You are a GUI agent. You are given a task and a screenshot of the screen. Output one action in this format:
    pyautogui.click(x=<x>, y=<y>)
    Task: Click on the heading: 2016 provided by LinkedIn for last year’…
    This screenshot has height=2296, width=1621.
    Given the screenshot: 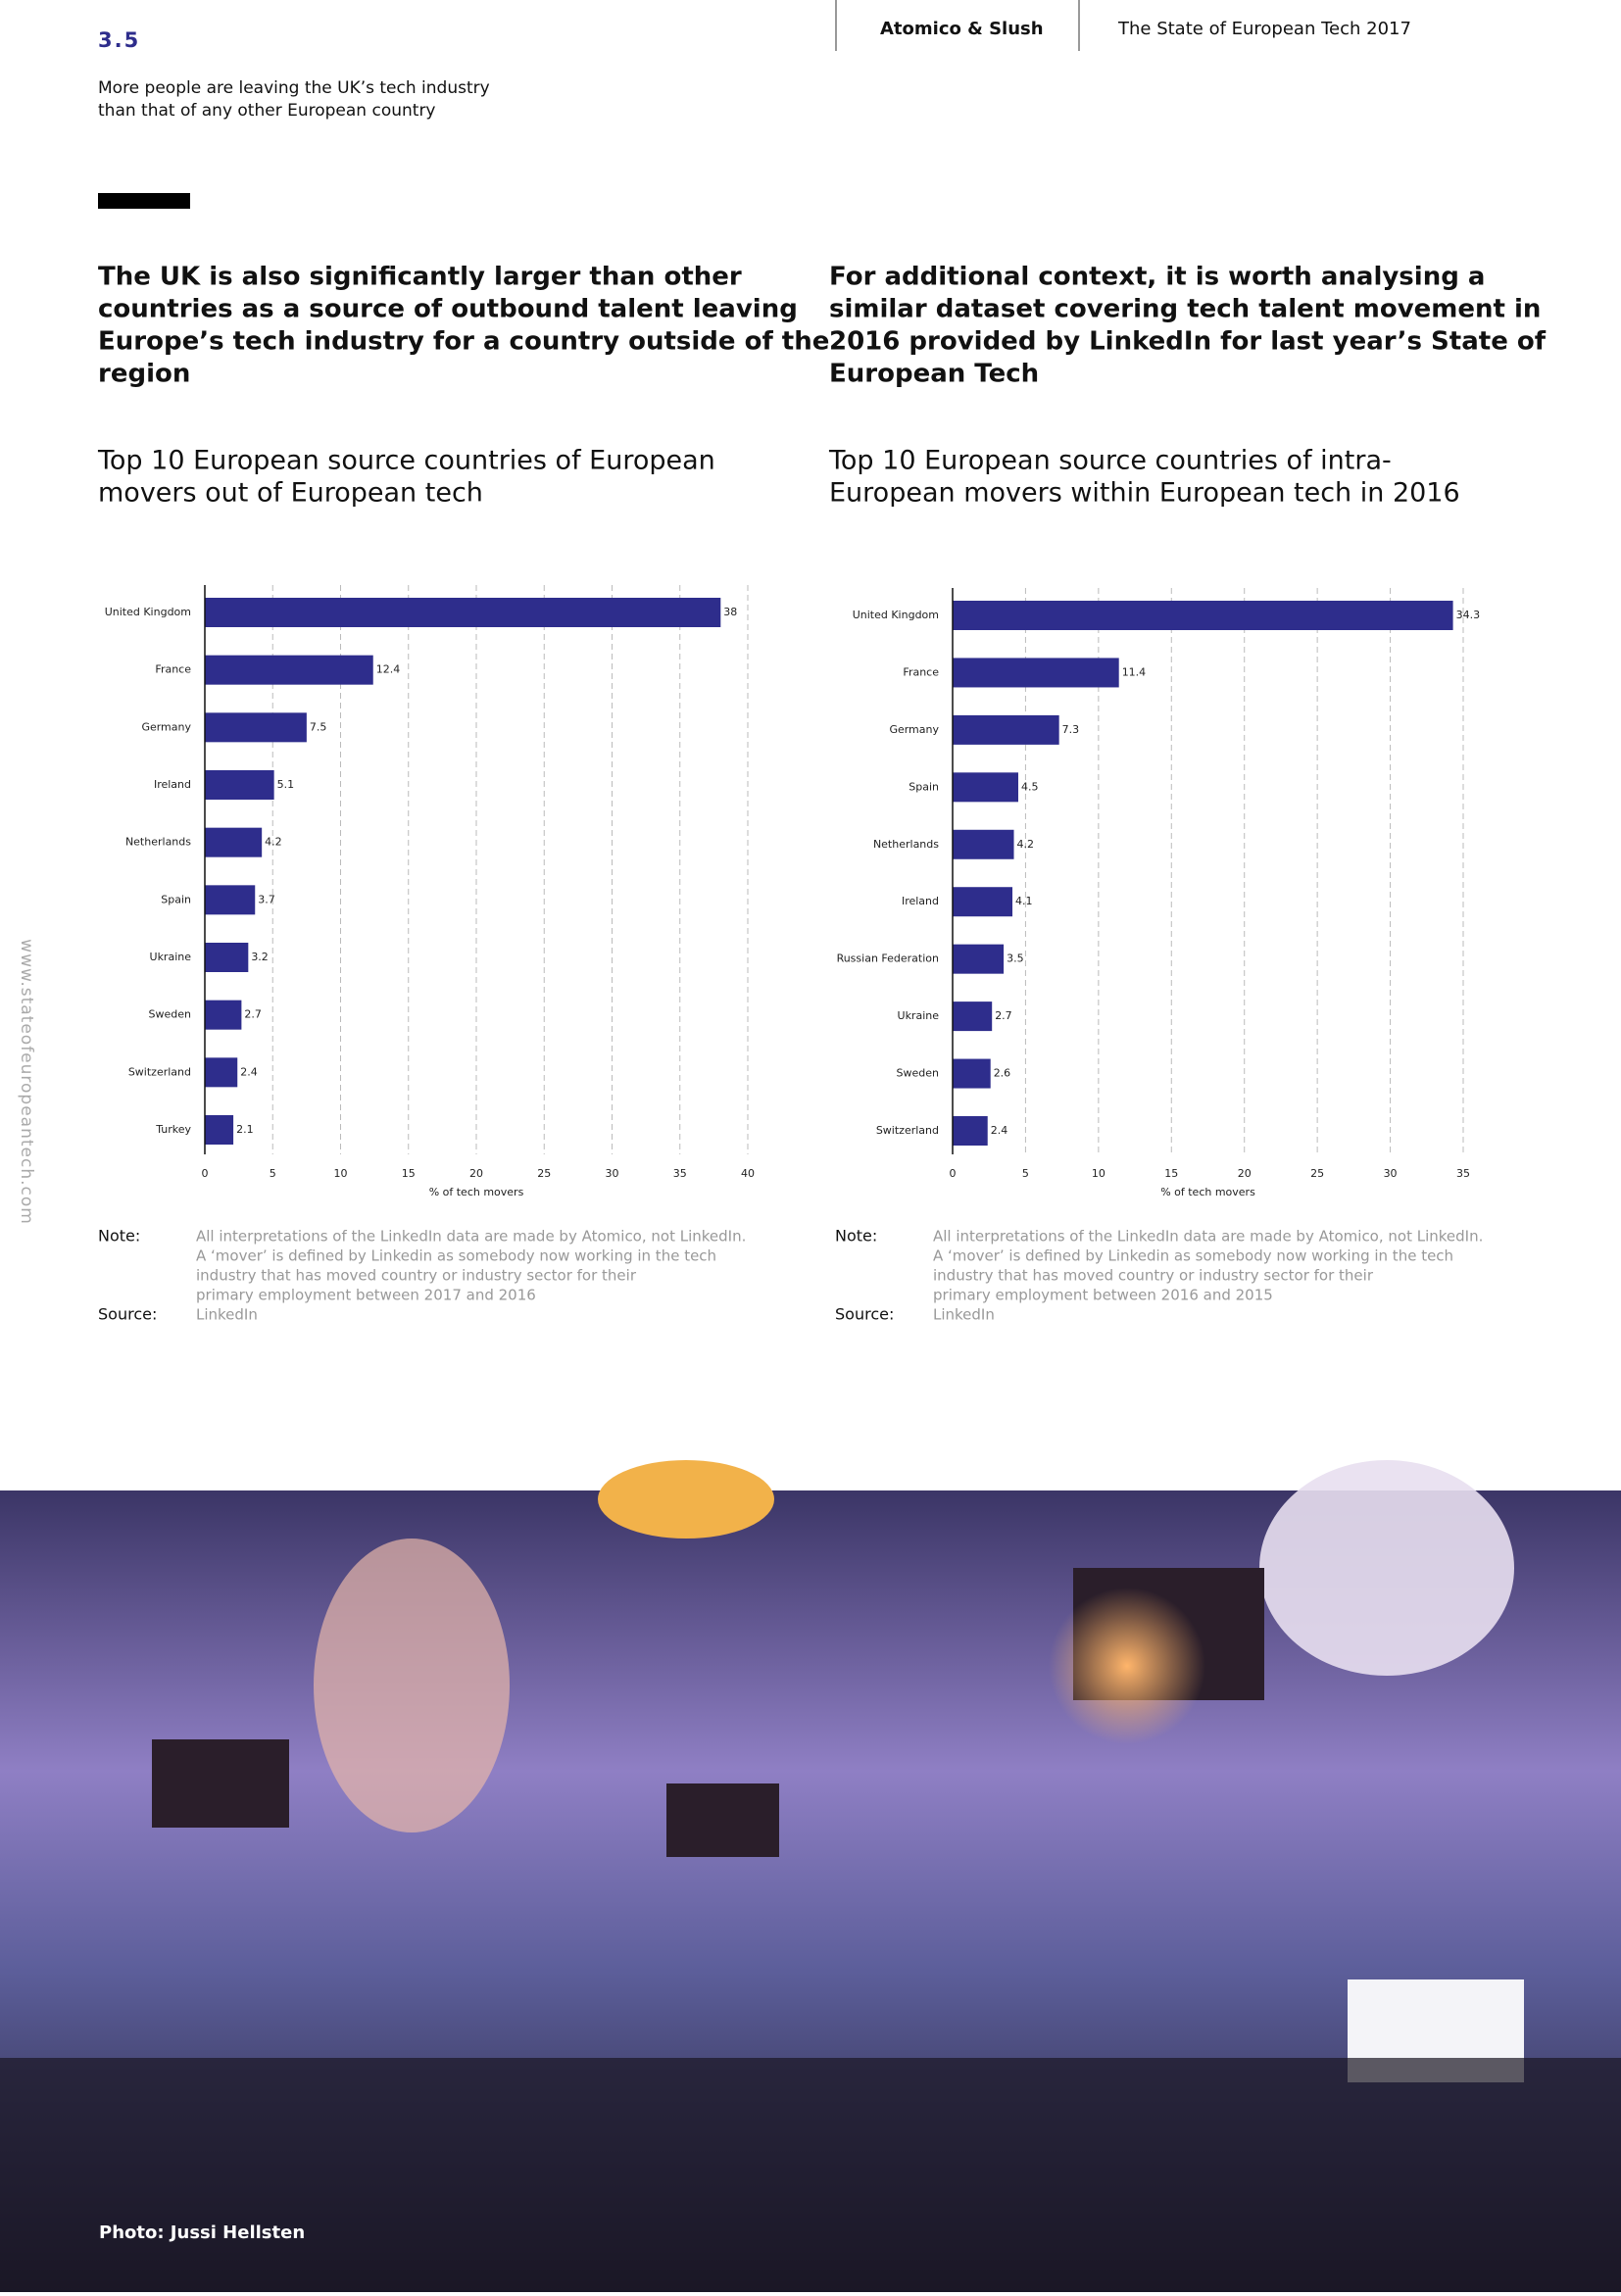 What is the action you would take?
    pyautogui.click(x=1188, y=342)
    